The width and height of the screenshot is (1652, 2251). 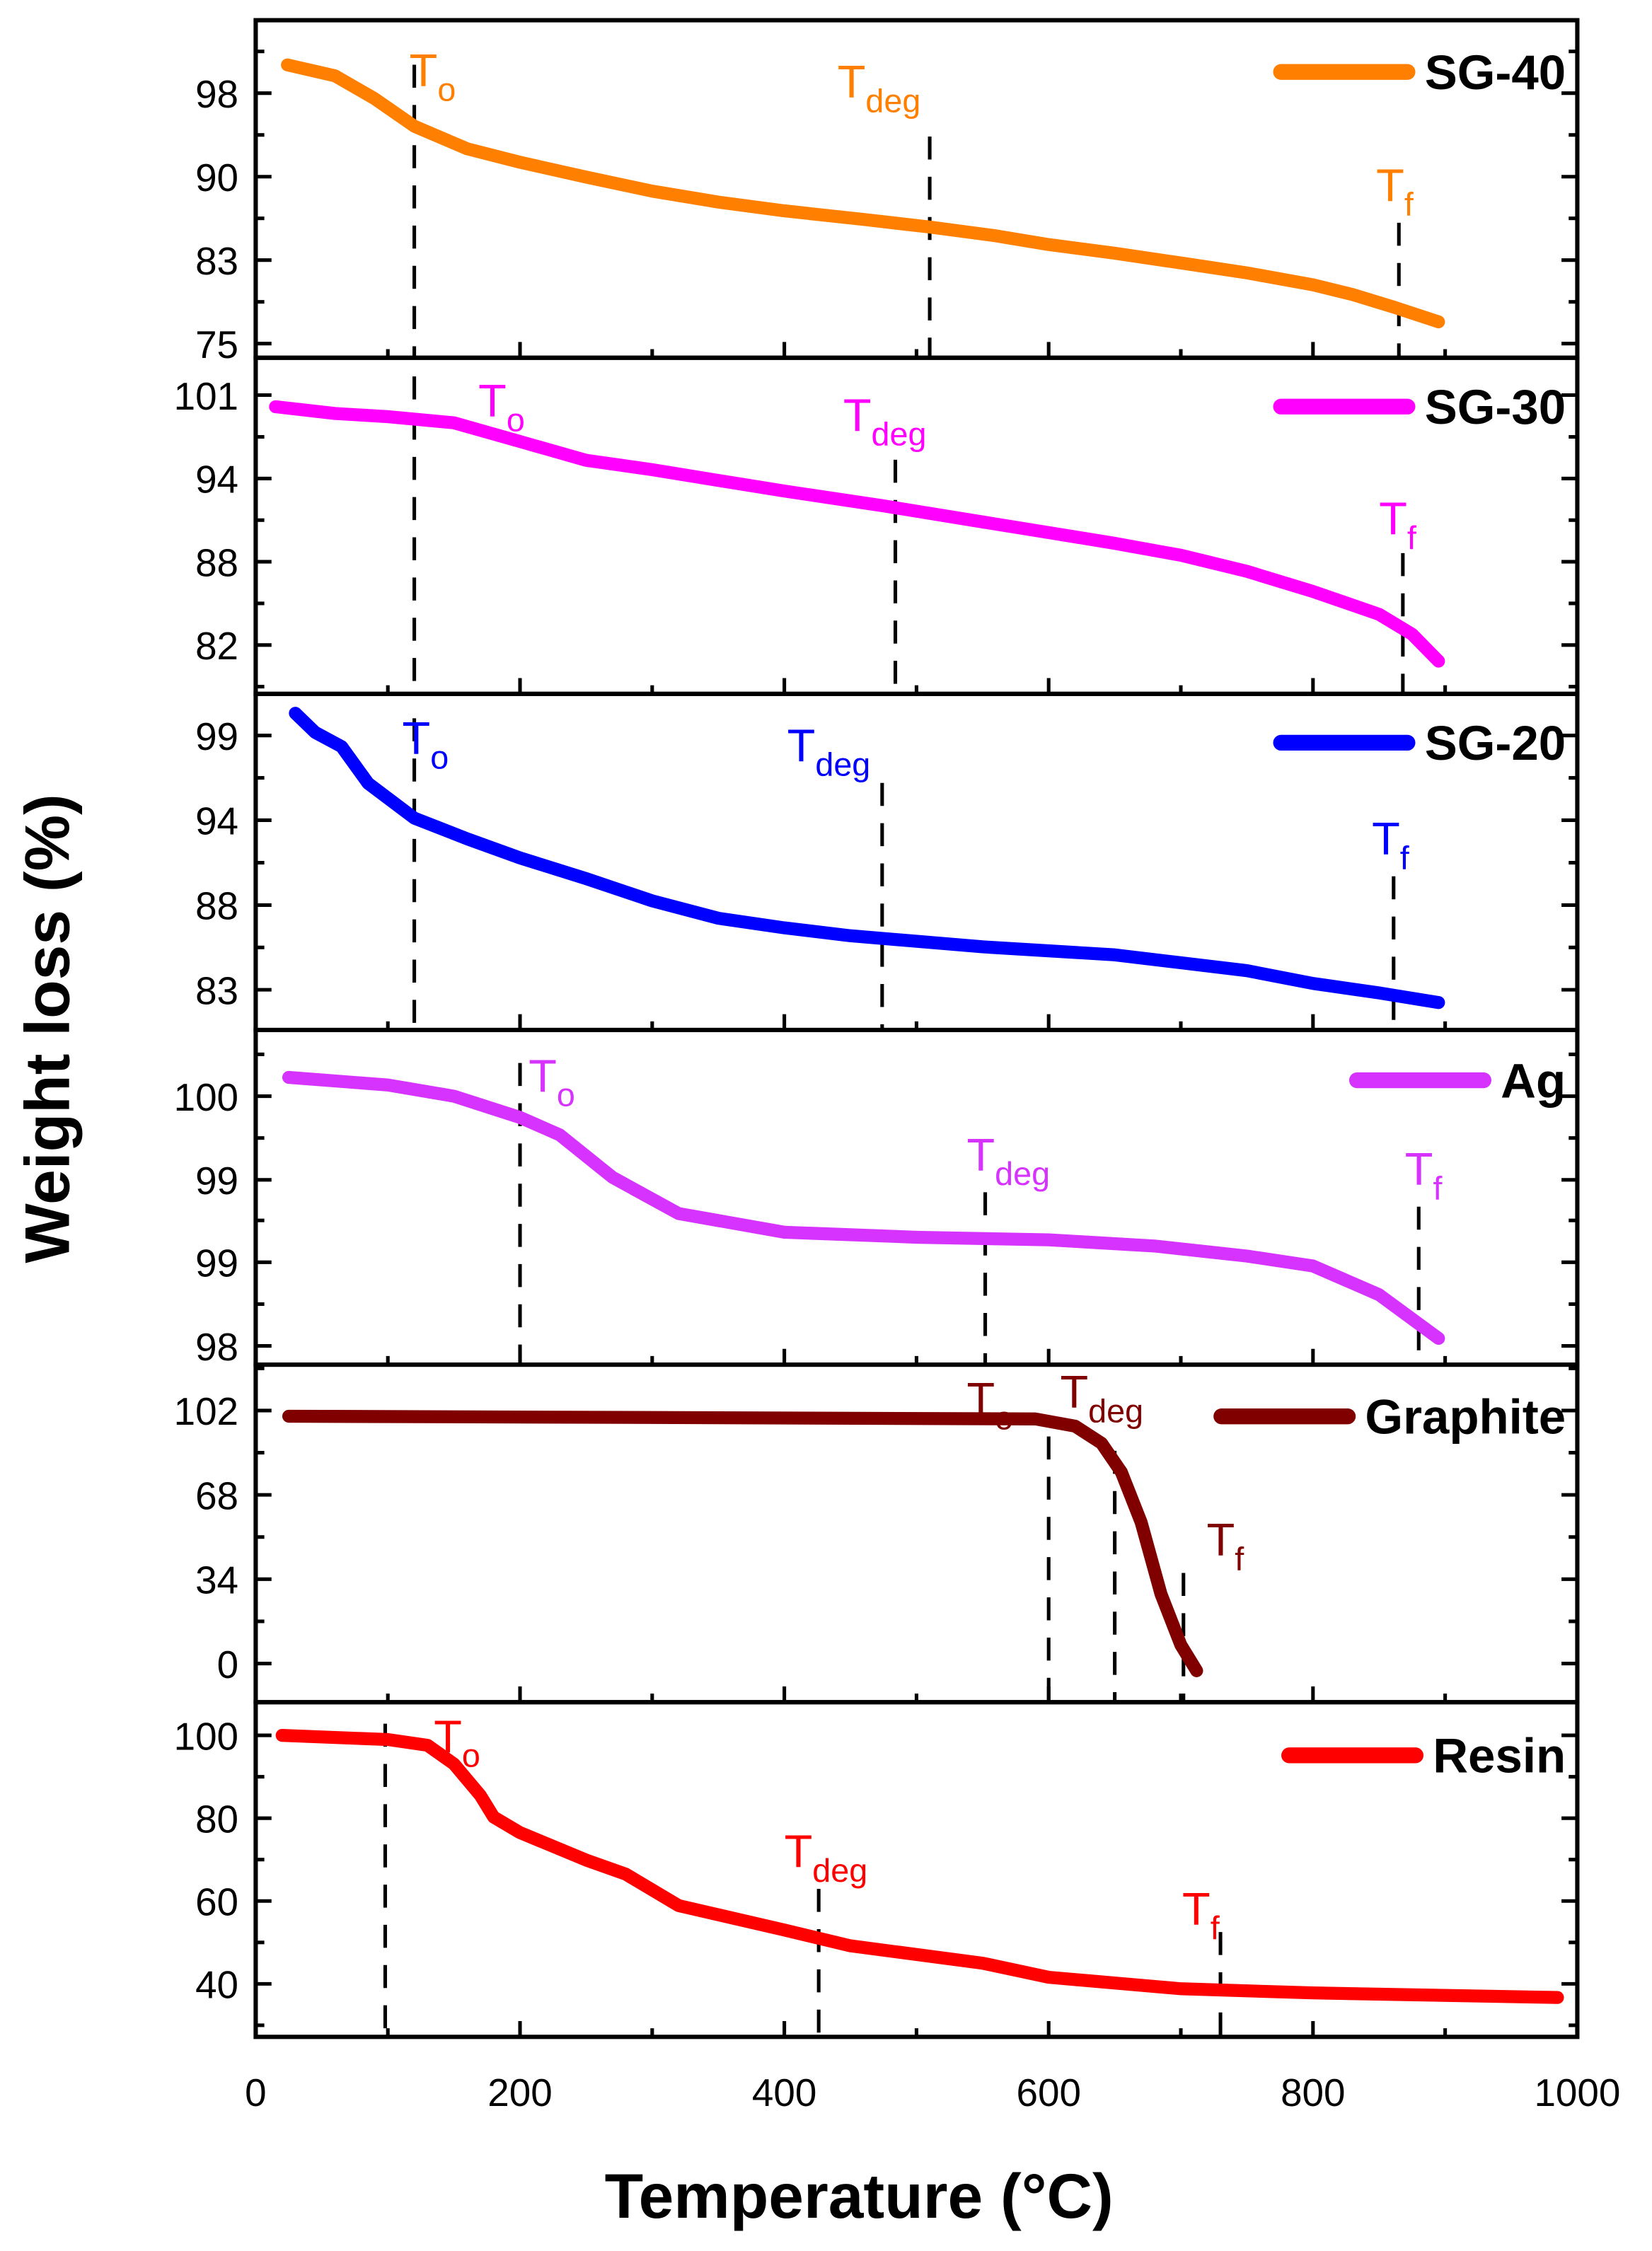 I want to click on x-tick-label: 1000, so click(x=1577, y=2092).